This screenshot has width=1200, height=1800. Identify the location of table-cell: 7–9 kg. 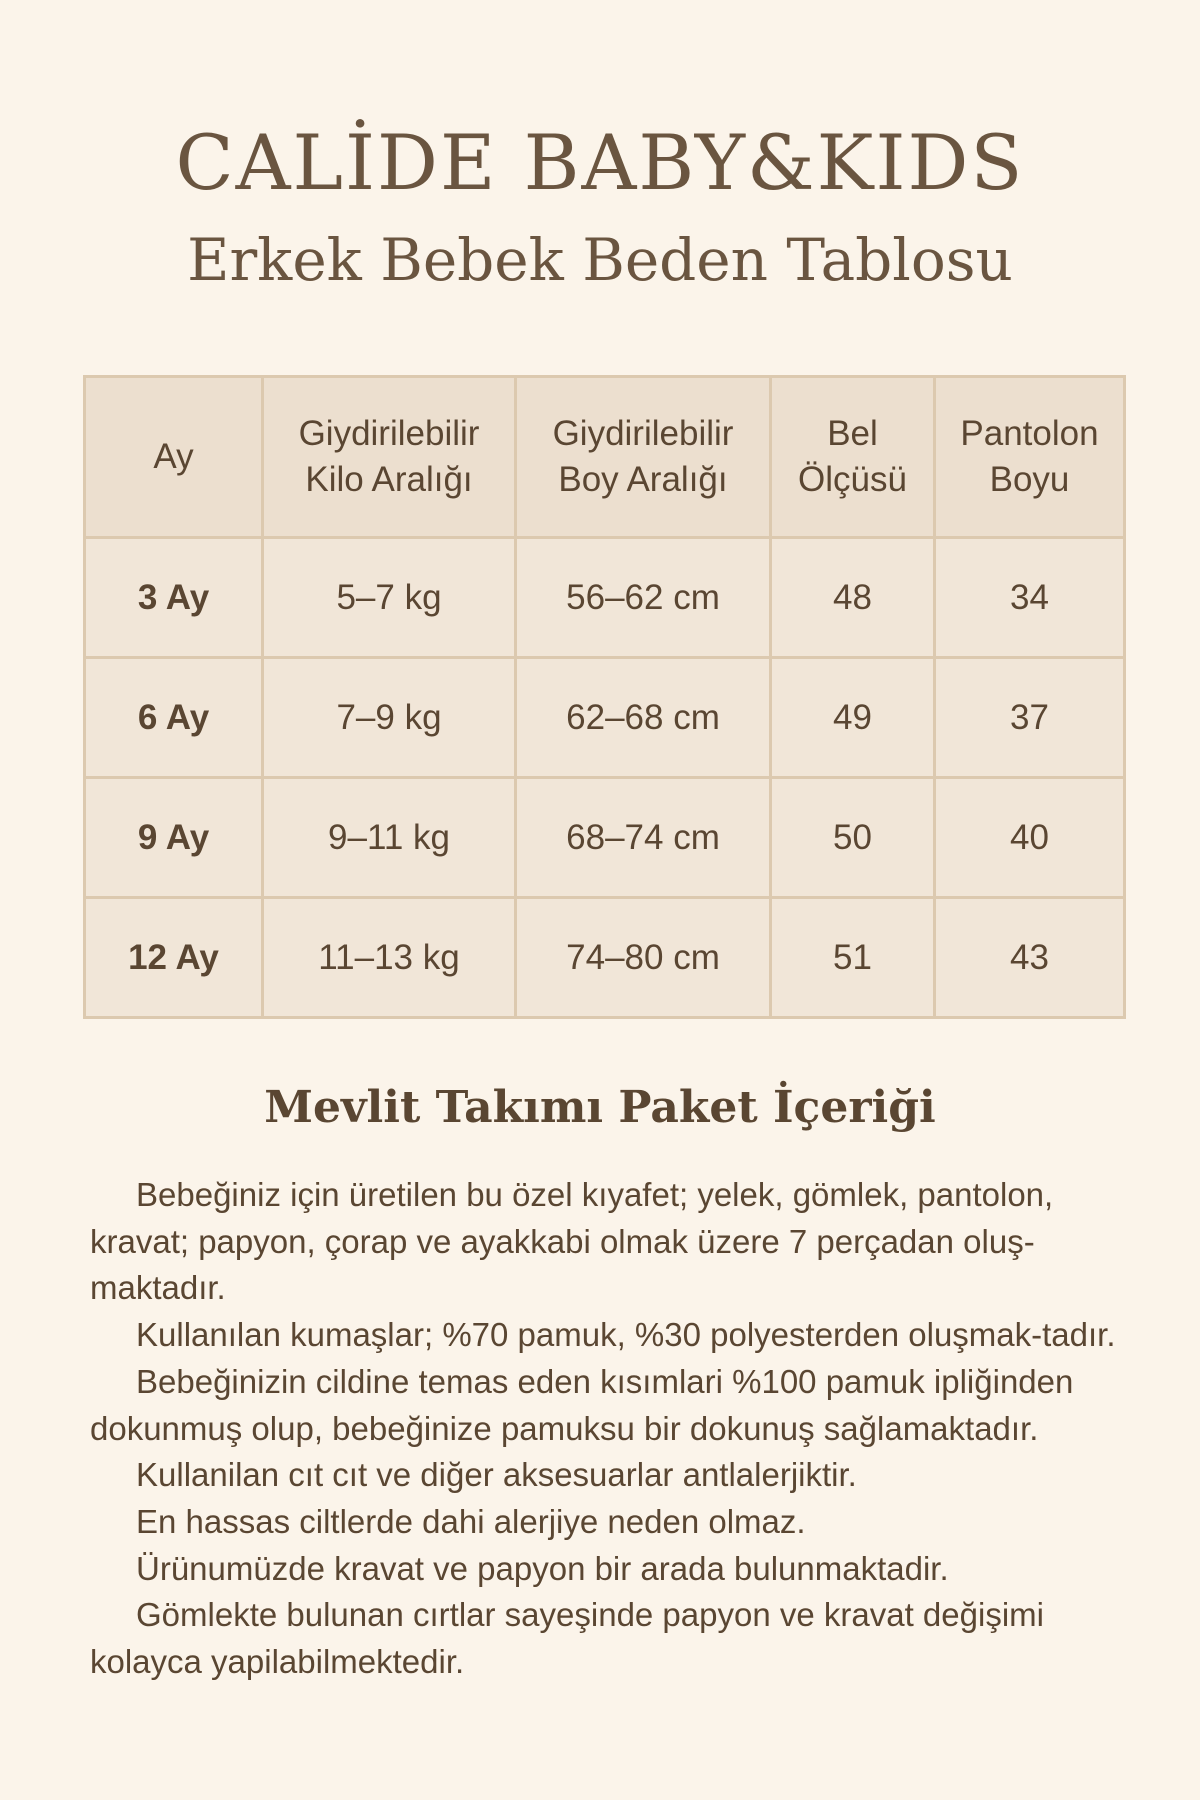
(389, 717).